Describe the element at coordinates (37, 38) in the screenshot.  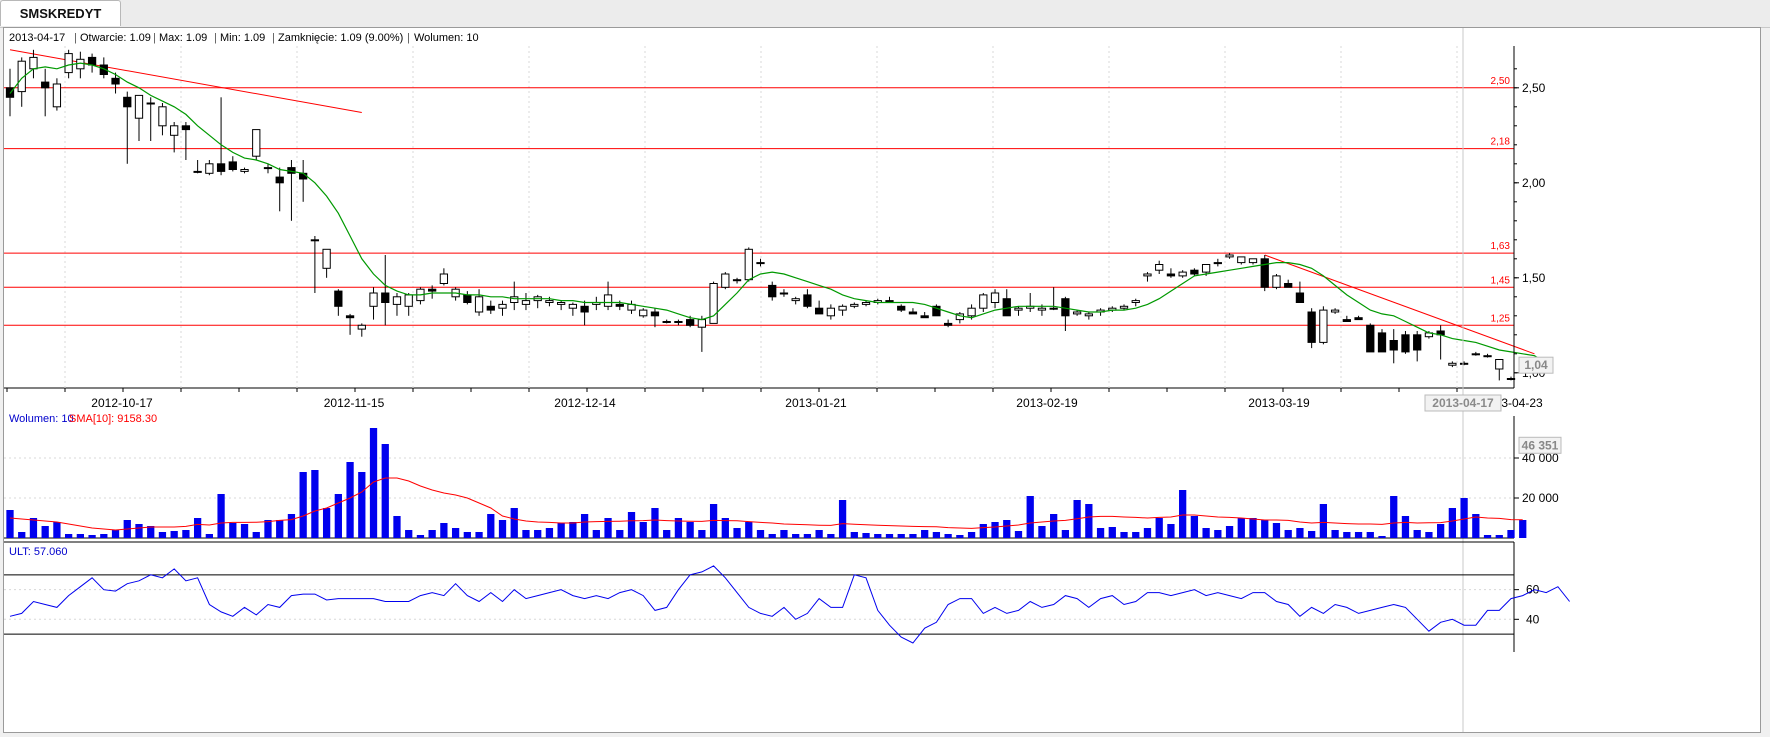
I see `info-date: 2013-04-17` at that location.